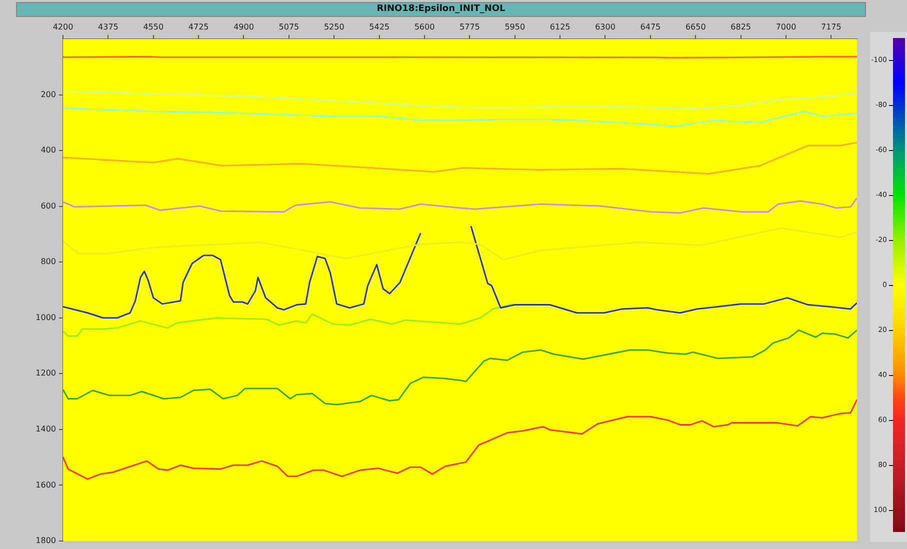 Image resolution: width=907 pixels, height=549 pixels. What do you see at coordinates (46, 317) in the screenshot?
I see `y-tick-label: 1000` at bounding box center [46, 317].